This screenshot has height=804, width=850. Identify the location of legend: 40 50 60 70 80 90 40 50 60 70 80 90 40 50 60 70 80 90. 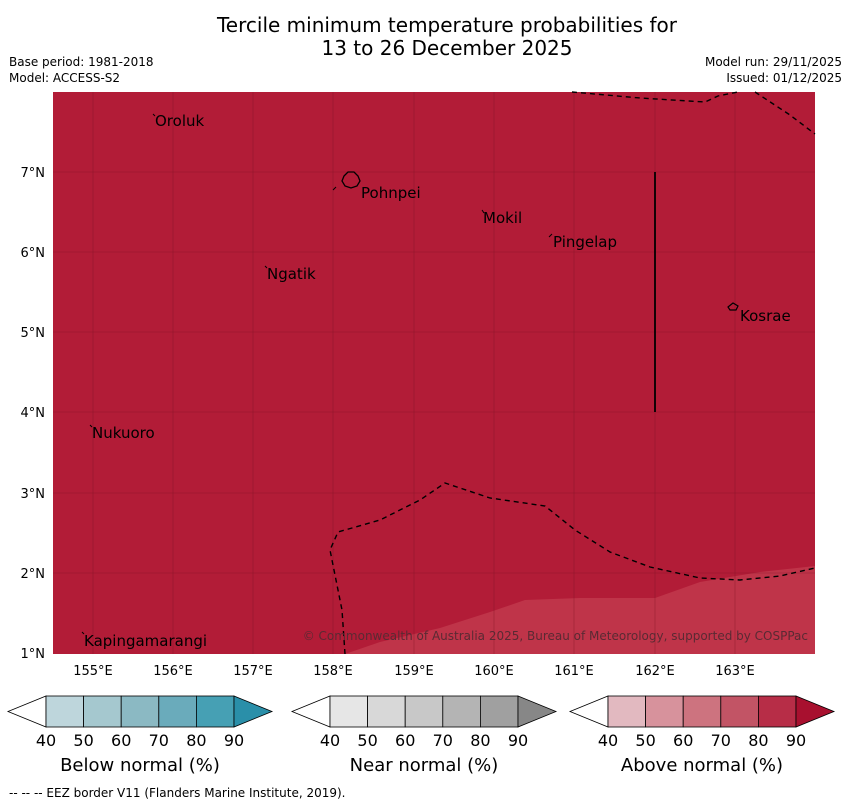
(421, 722).